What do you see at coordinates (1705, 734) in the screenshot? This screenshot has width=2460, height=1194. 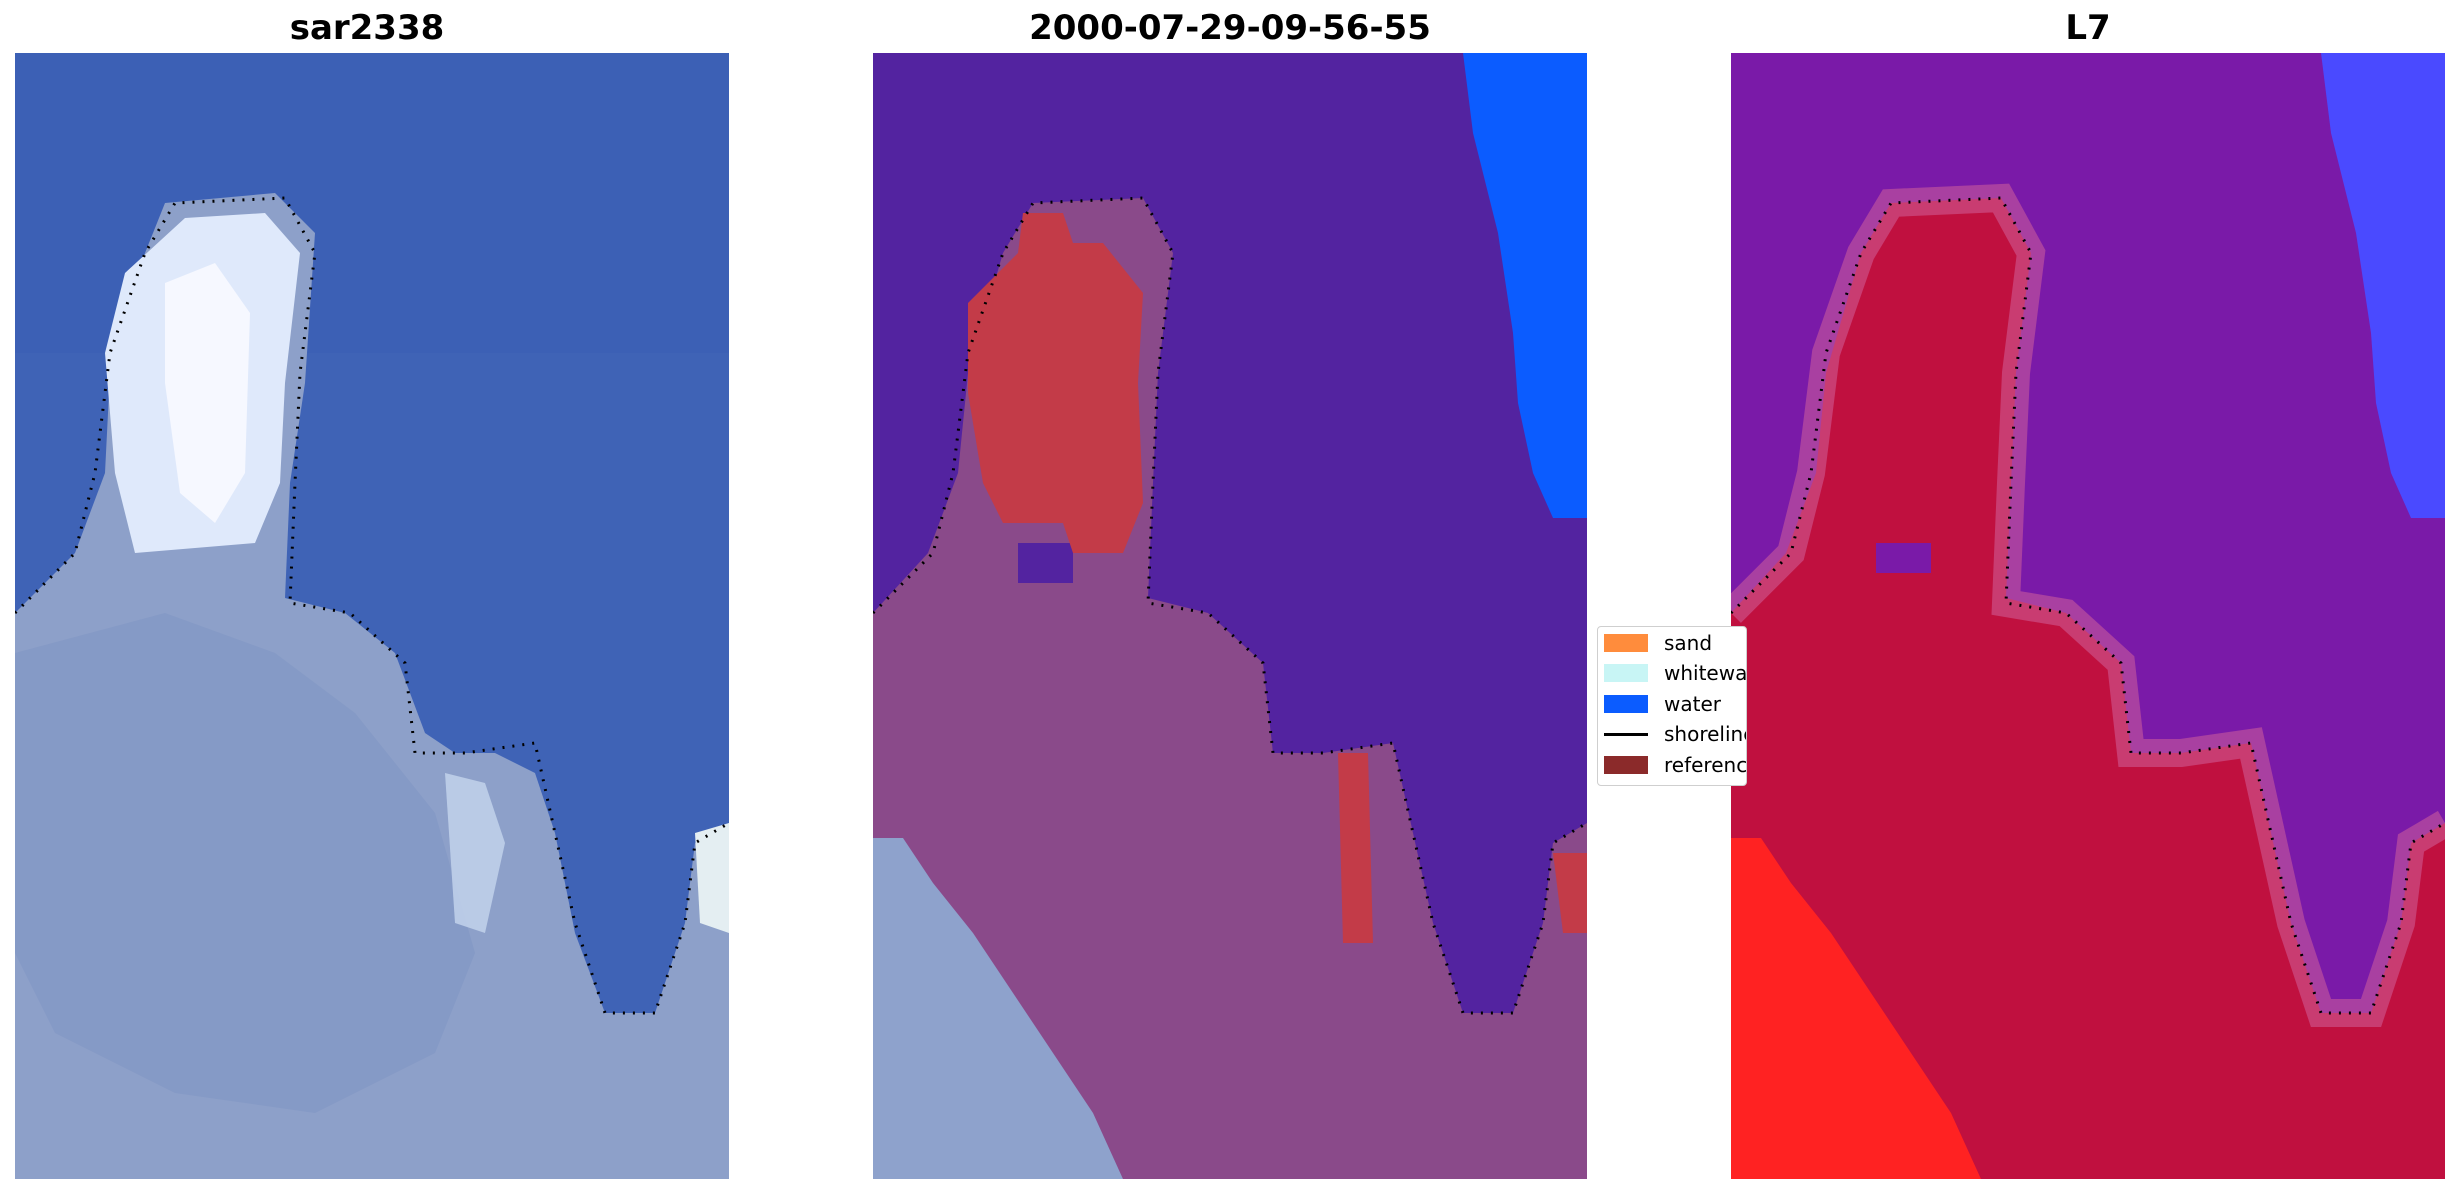 I see `legend-label-shoreline: shoreline` at bounding box center [1705, 734].